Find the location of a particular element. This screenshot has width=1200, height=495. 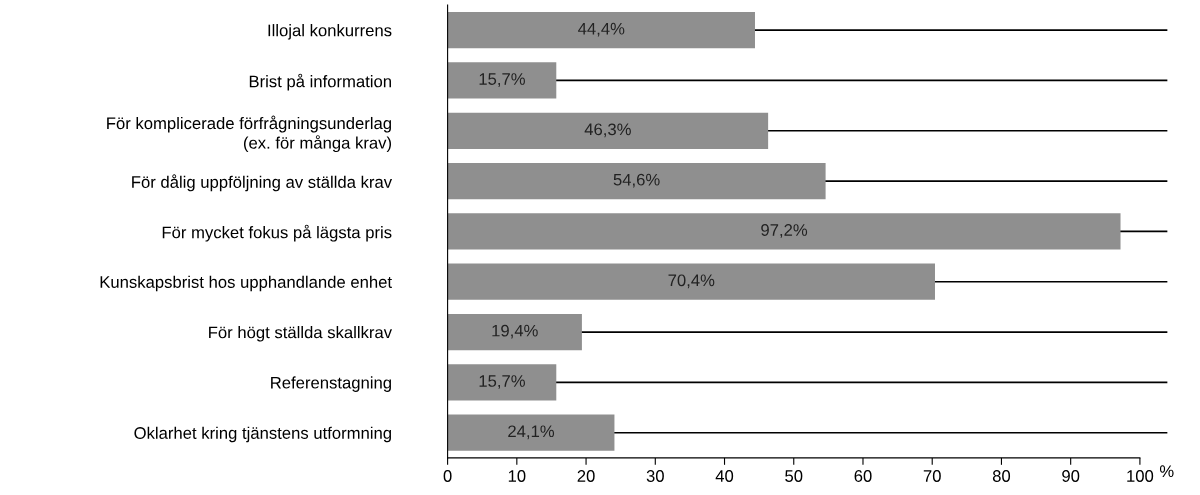

y-tick-label: För mycket fokus på lägsta pris is located at coordinates (277, 233).